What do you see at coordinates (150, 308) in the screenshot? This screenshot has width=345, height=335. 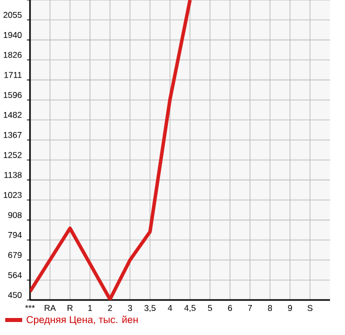 I see `x-tick-label: 3,5` at bounding box center [150, 308].